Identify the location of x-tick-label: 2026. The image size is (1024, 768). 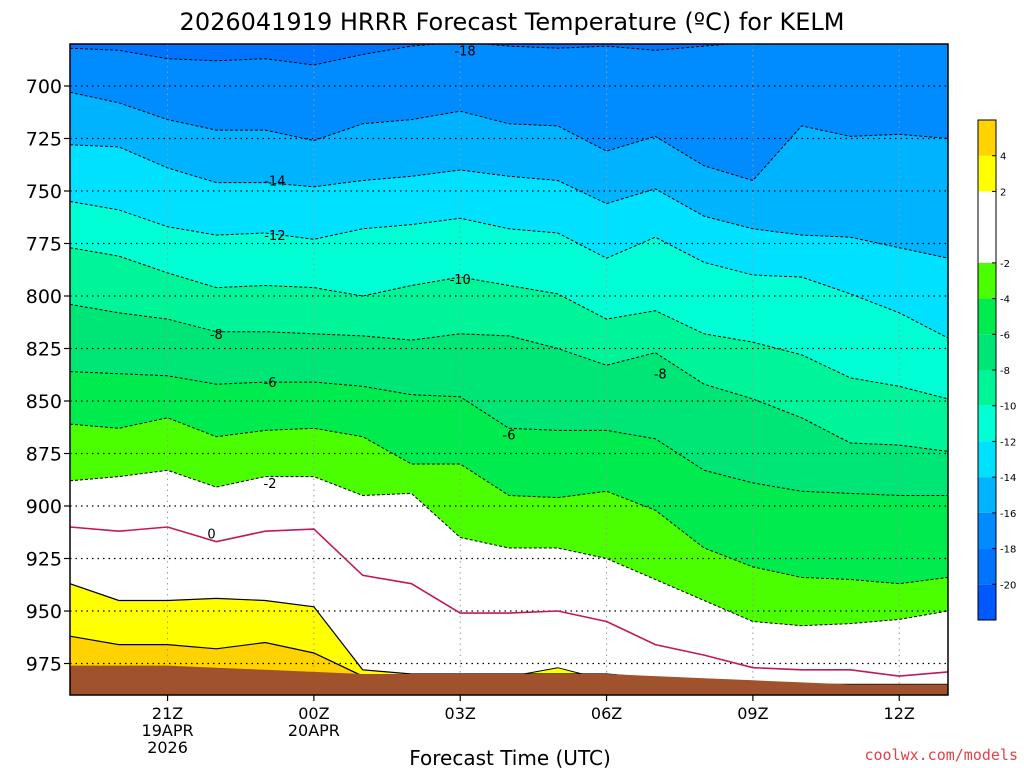
(167, 747).